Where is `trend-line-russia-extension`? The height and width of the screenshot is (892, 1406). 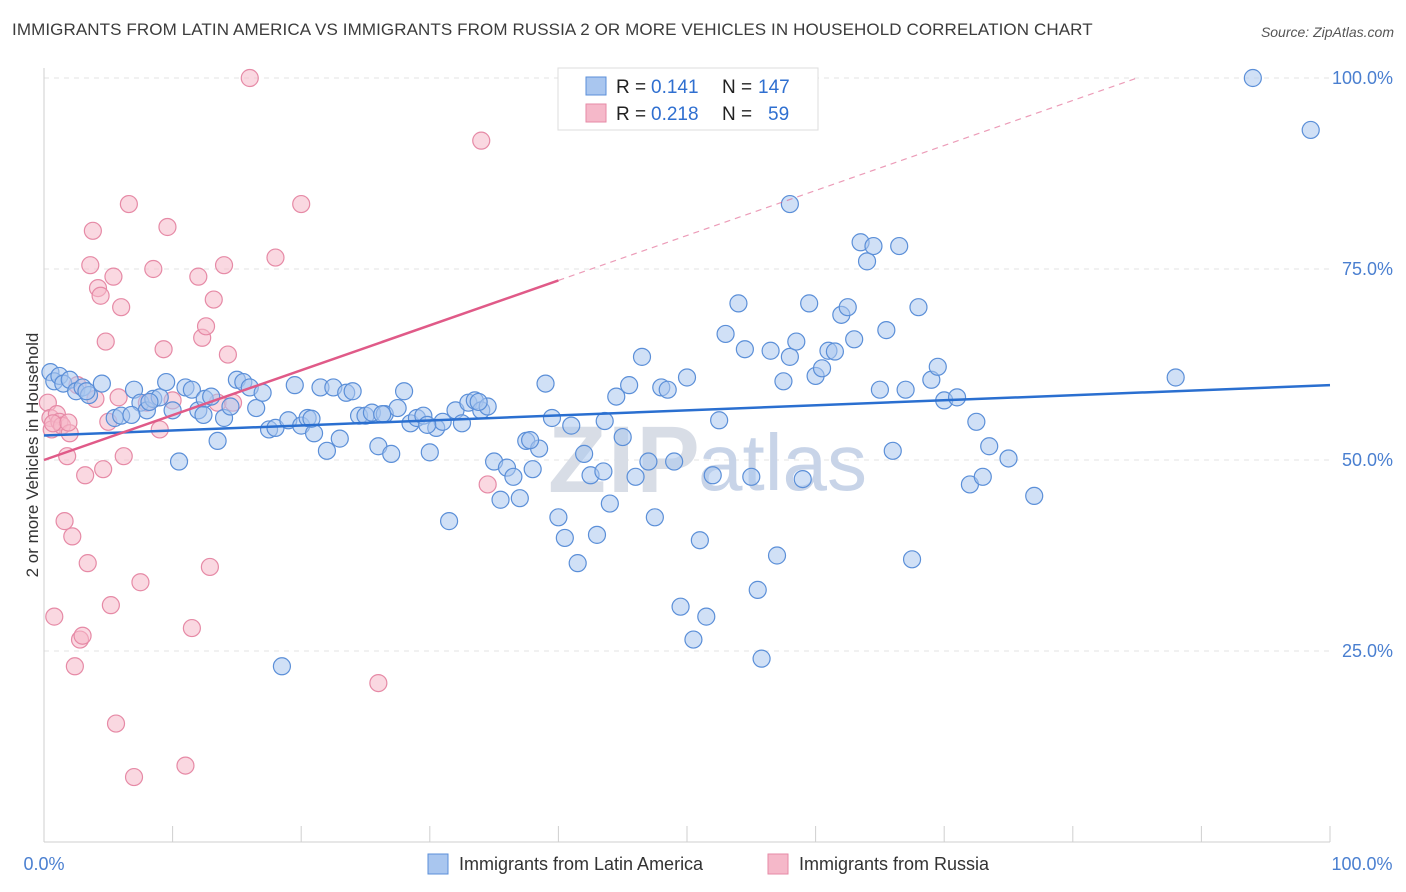
trend-line-russia-extension is located at coordinates (848, 179).